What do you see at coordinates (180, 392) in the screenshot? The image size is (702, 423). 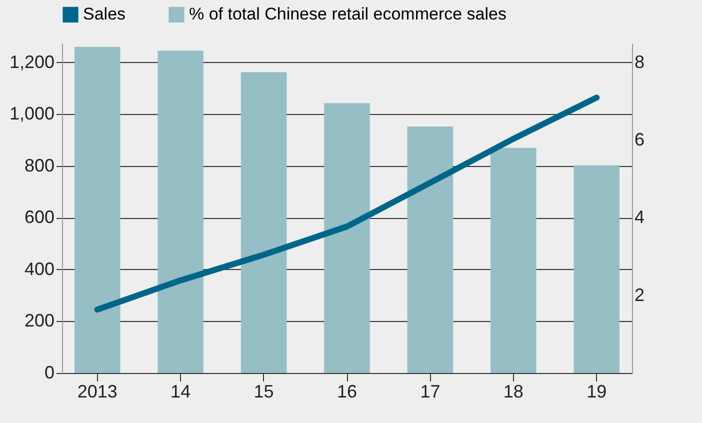 I see `x-tick-label: 14` at bounding box center [180, 392].